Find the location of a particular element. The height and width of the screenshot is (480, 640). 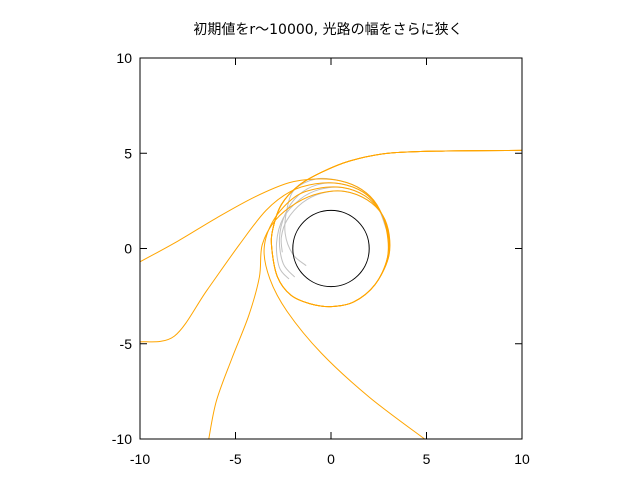

horizon-layer is located at coordinates (331, 248).